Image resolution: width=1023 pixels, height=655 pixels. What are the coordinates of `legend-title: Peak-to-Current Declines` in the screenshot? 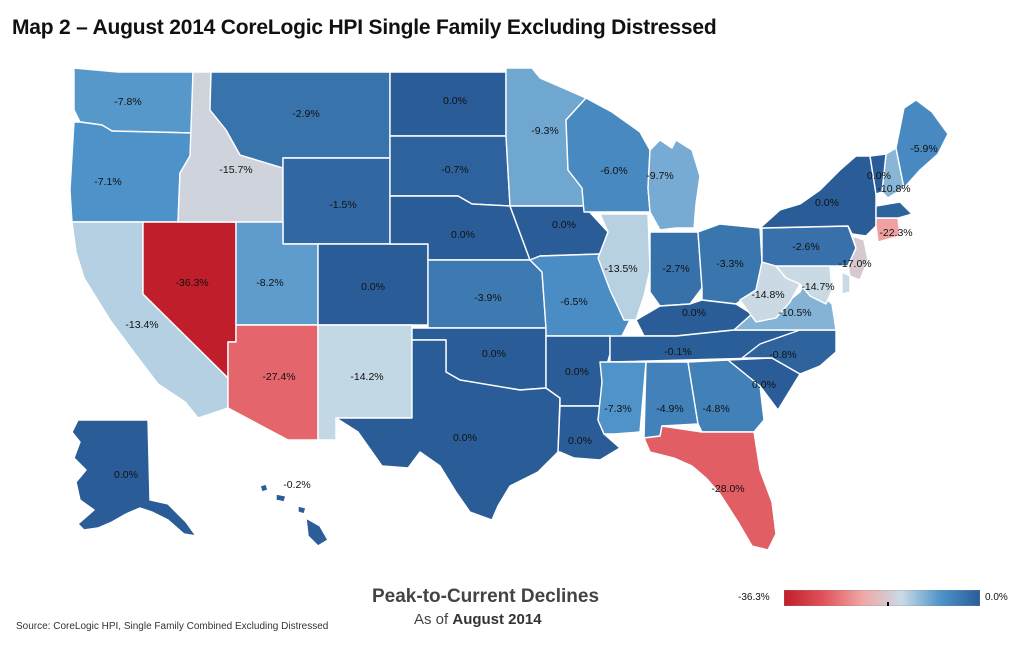 It's located at (486, 596).